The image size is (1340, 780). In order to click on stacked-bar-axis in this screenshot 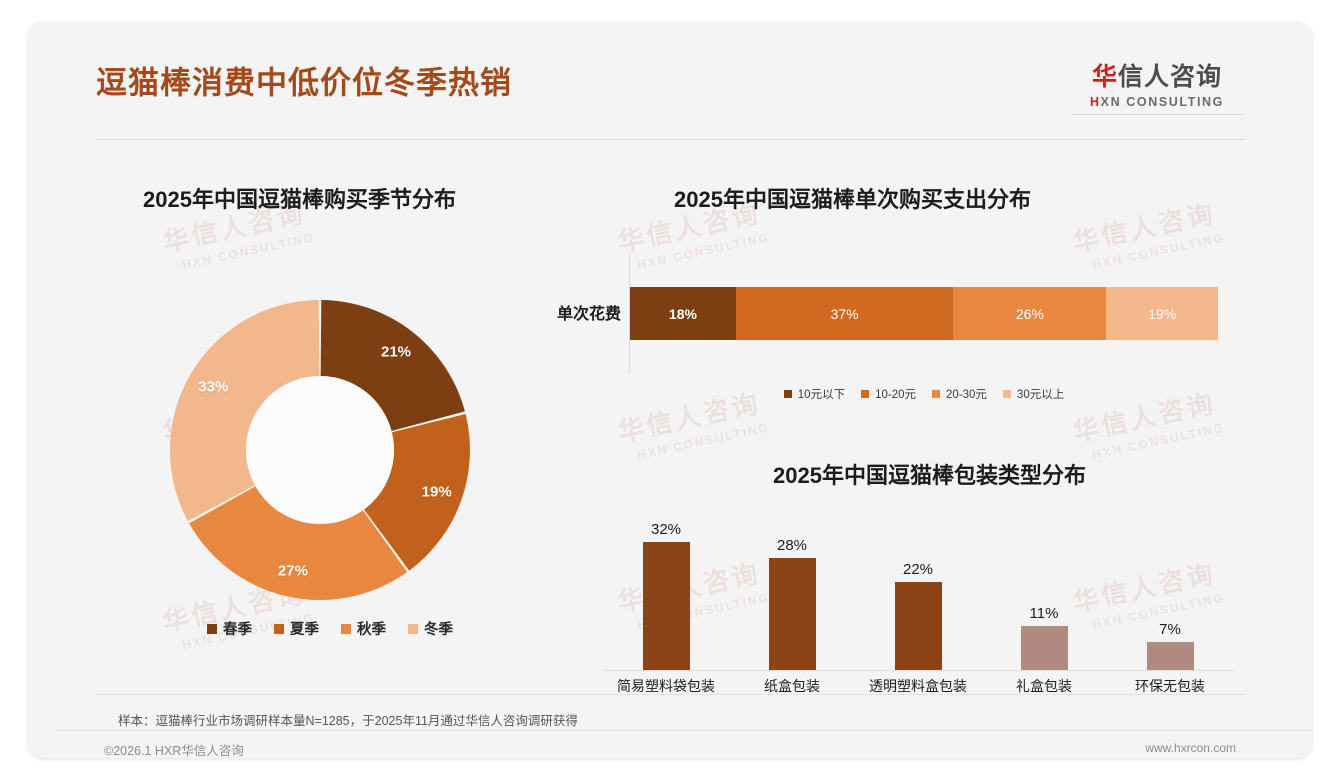, I will do `click(629, 314)`.